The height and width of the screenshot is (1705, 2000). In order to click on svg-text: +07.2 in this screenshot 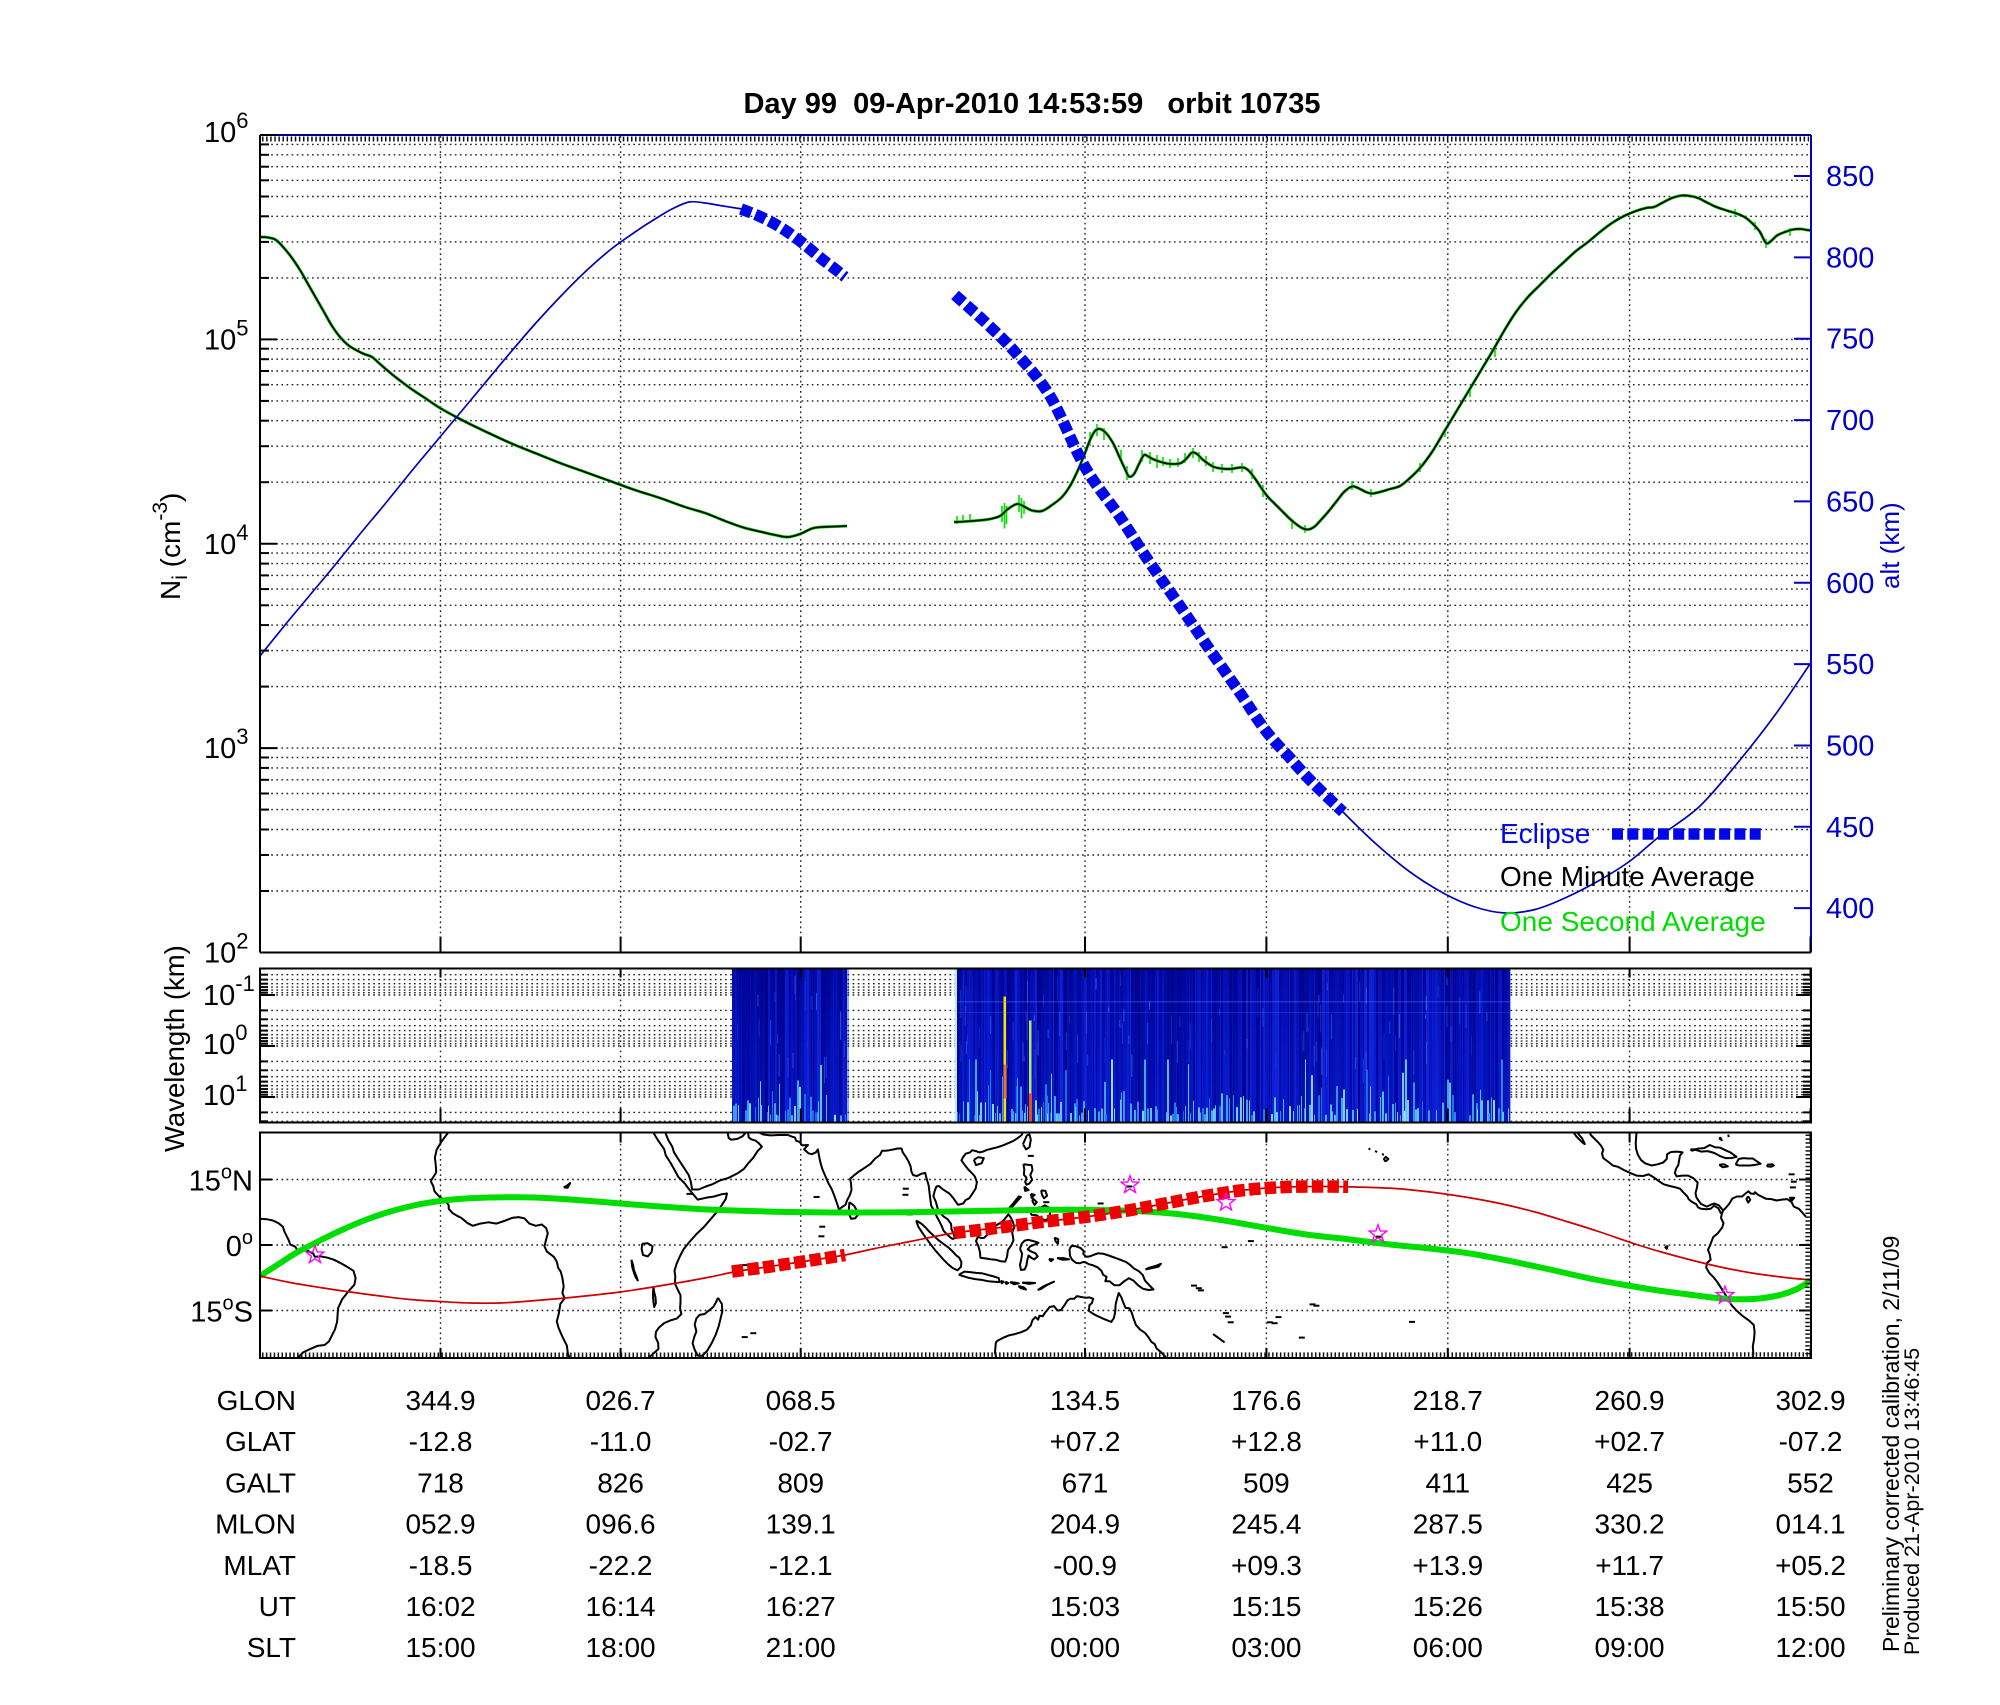, I will do `click(1085, 1441)`.